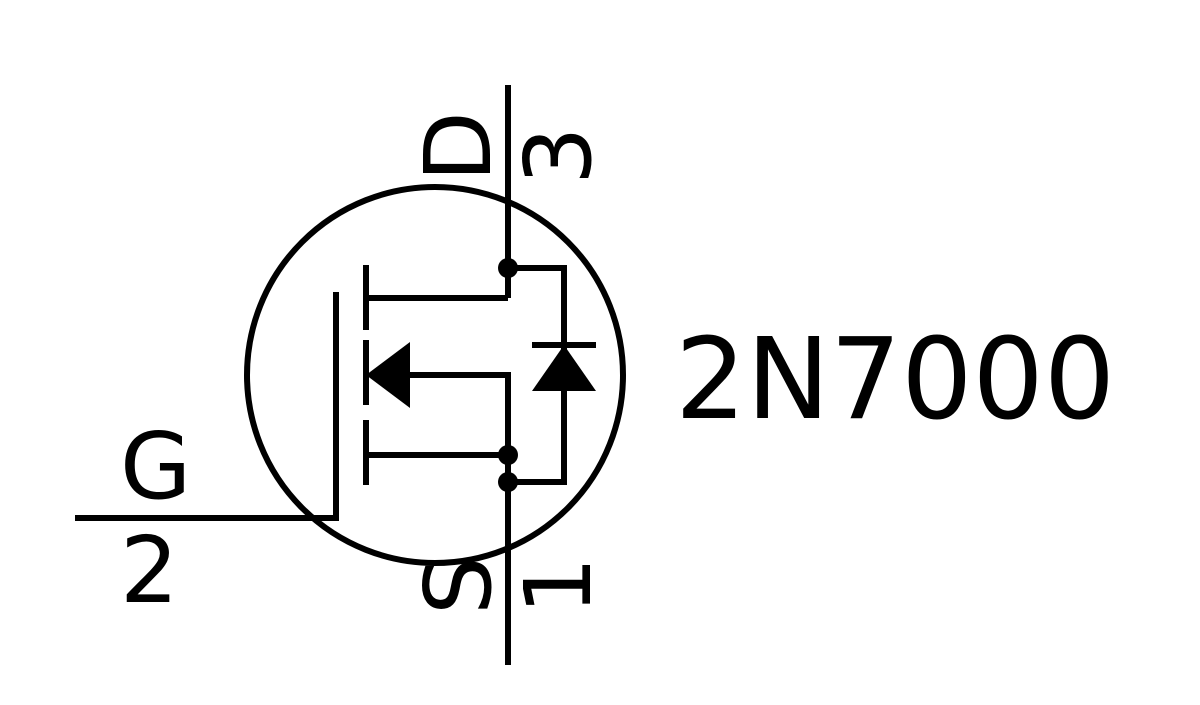  I want to click on gate-lead, so click(207, 406).